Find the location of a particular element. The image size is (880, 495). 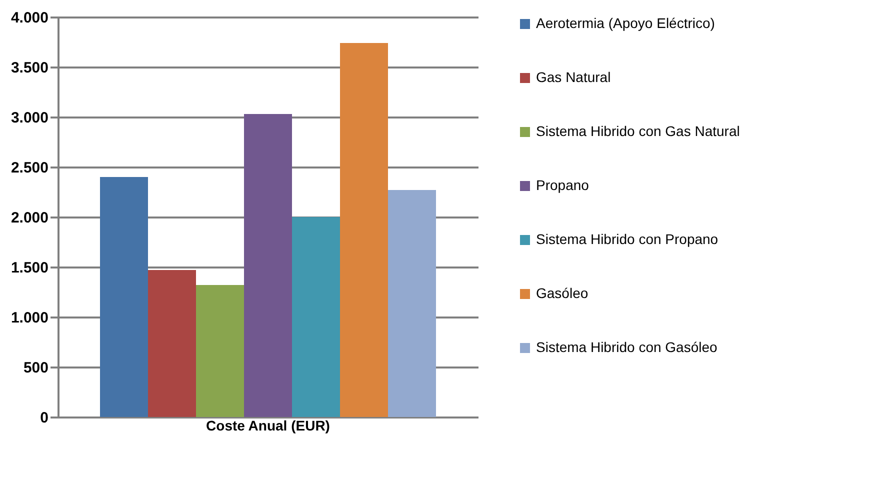

legend-label: Sistema Hibrido con Gas Natural is located at coordinates (638, 131).